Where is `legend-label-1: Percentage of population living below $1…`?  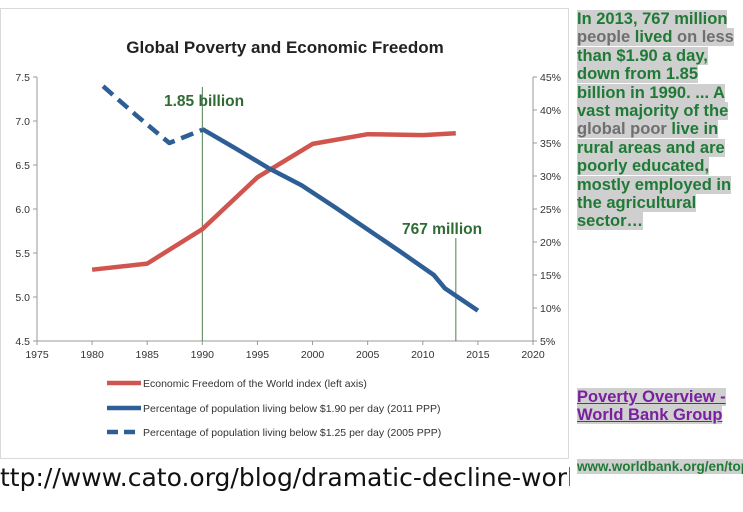
legend-label-1: Percentage of population living below $1… is located at coordinates (292, 409).